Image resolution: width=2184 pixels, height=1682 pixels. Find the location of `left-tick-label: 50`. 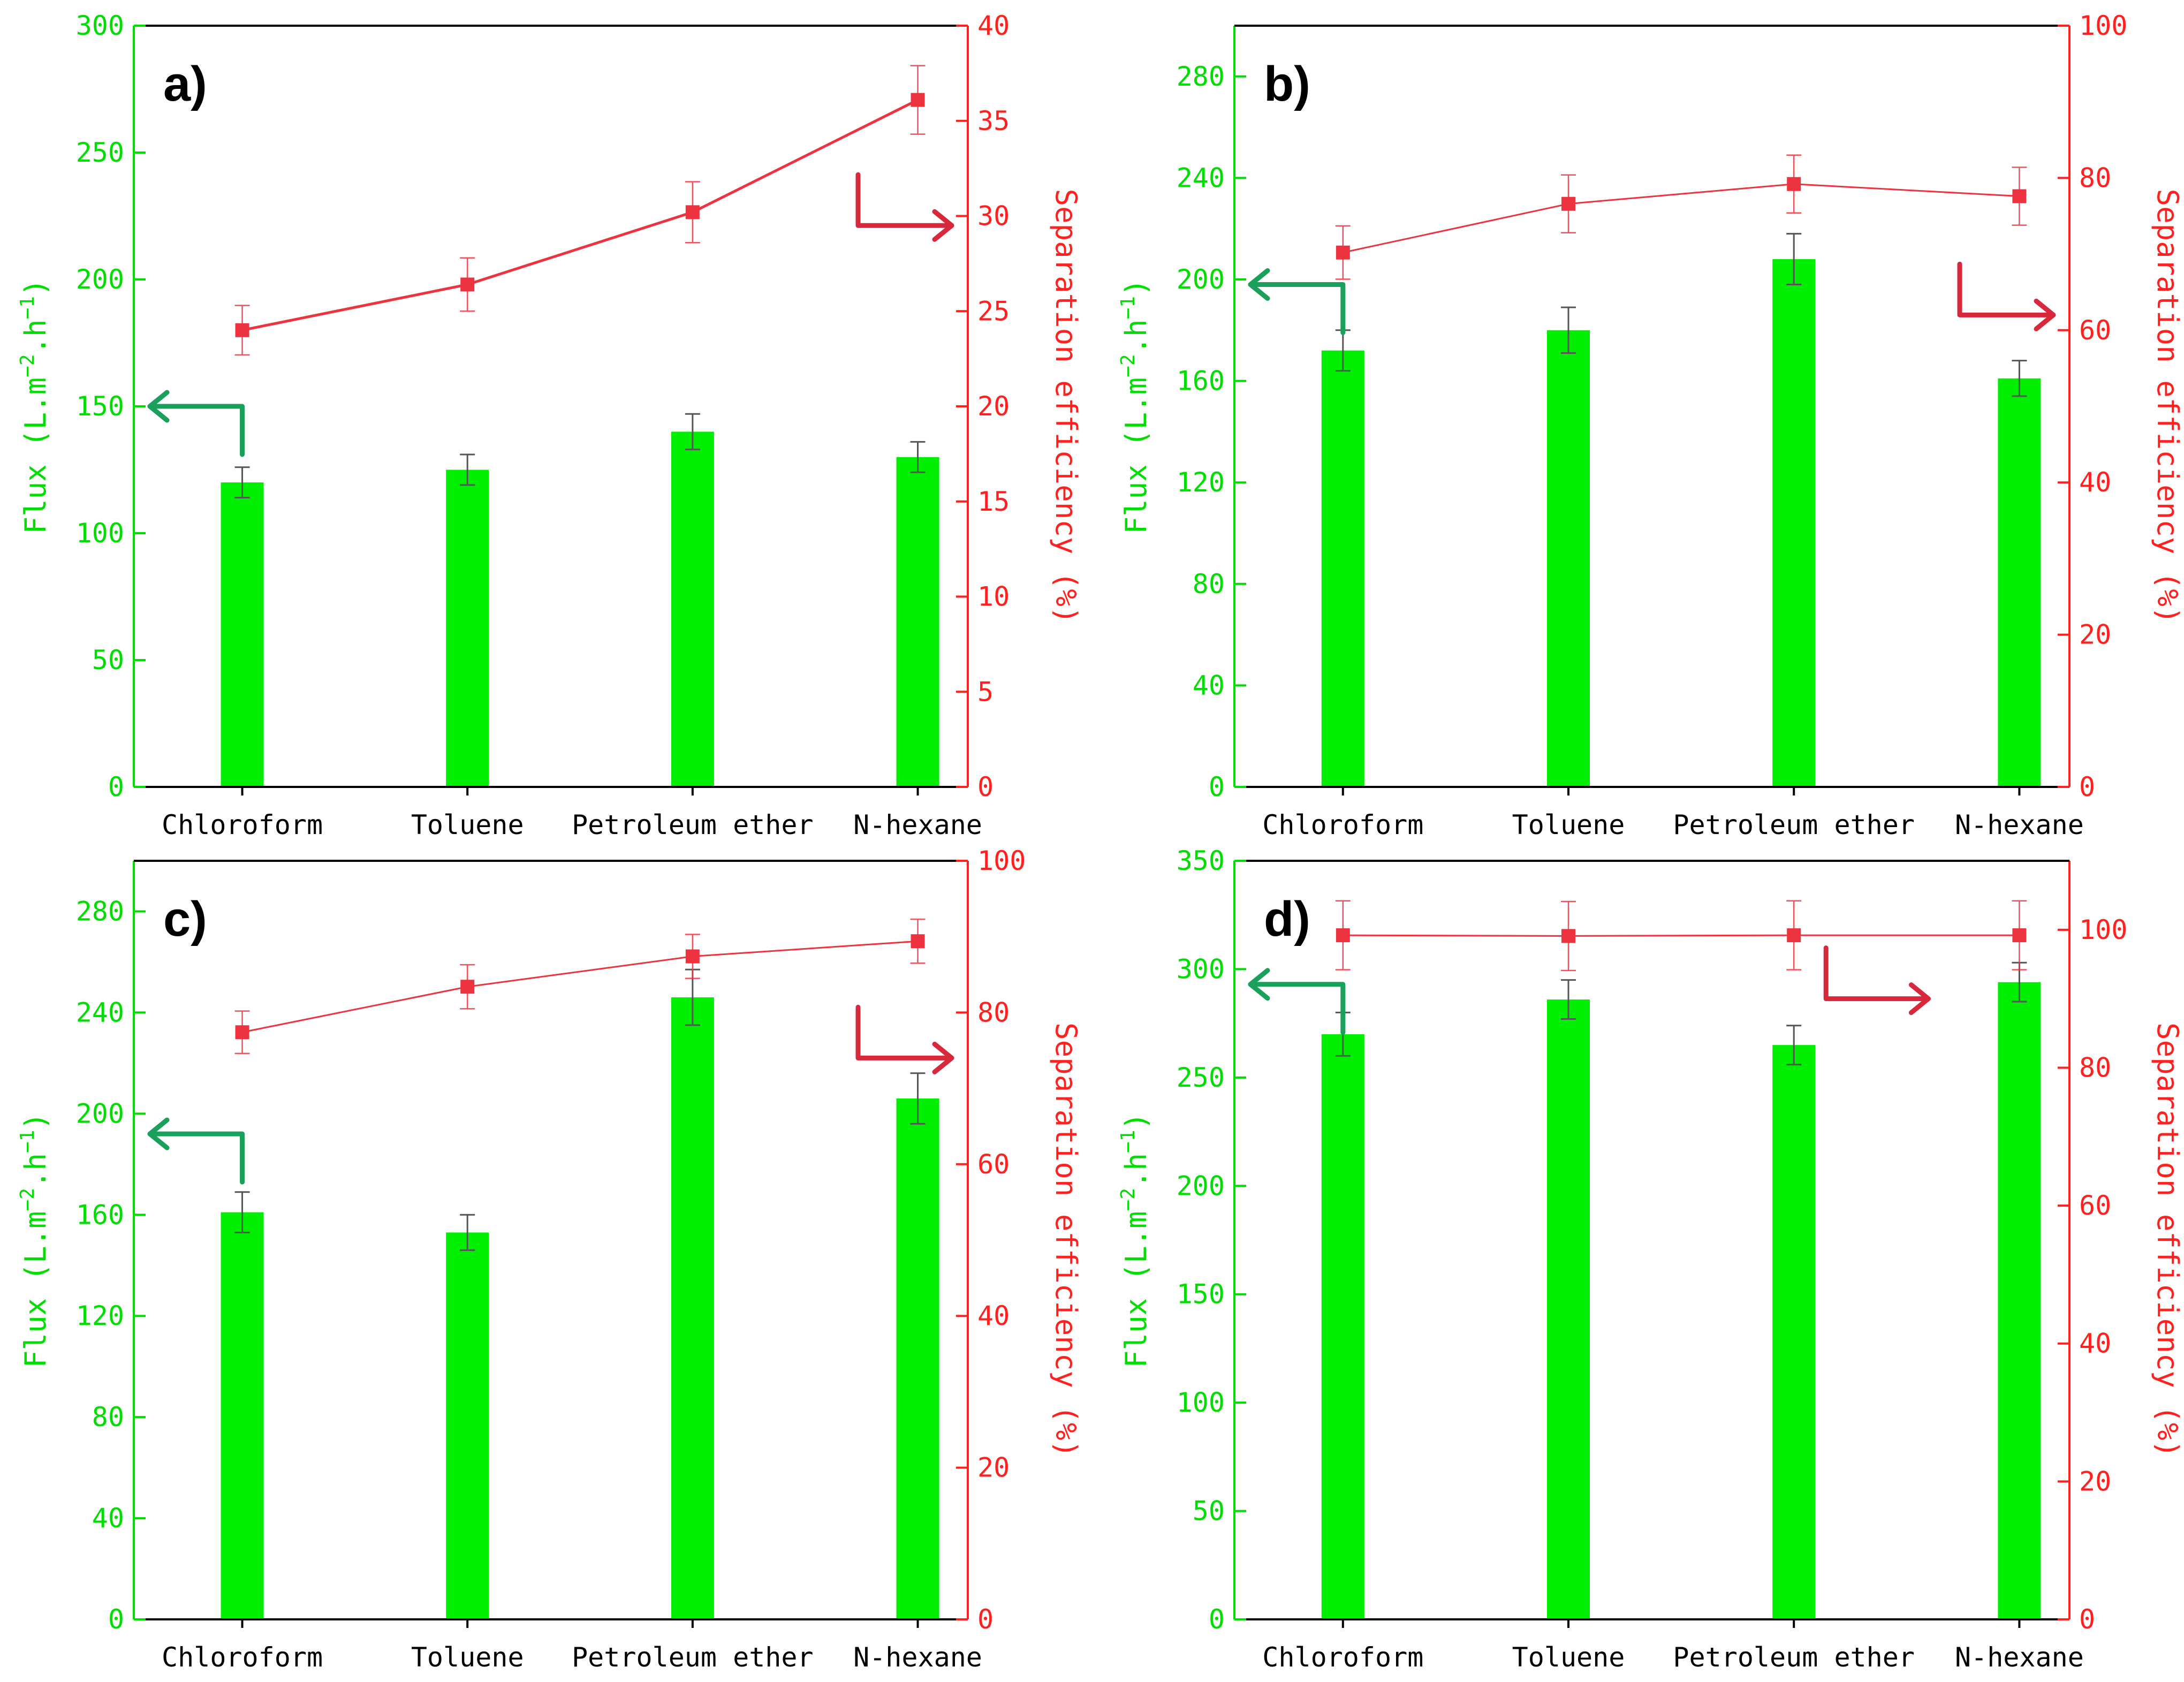

left-tick-label: 50 is located at coordinates (108, 660).